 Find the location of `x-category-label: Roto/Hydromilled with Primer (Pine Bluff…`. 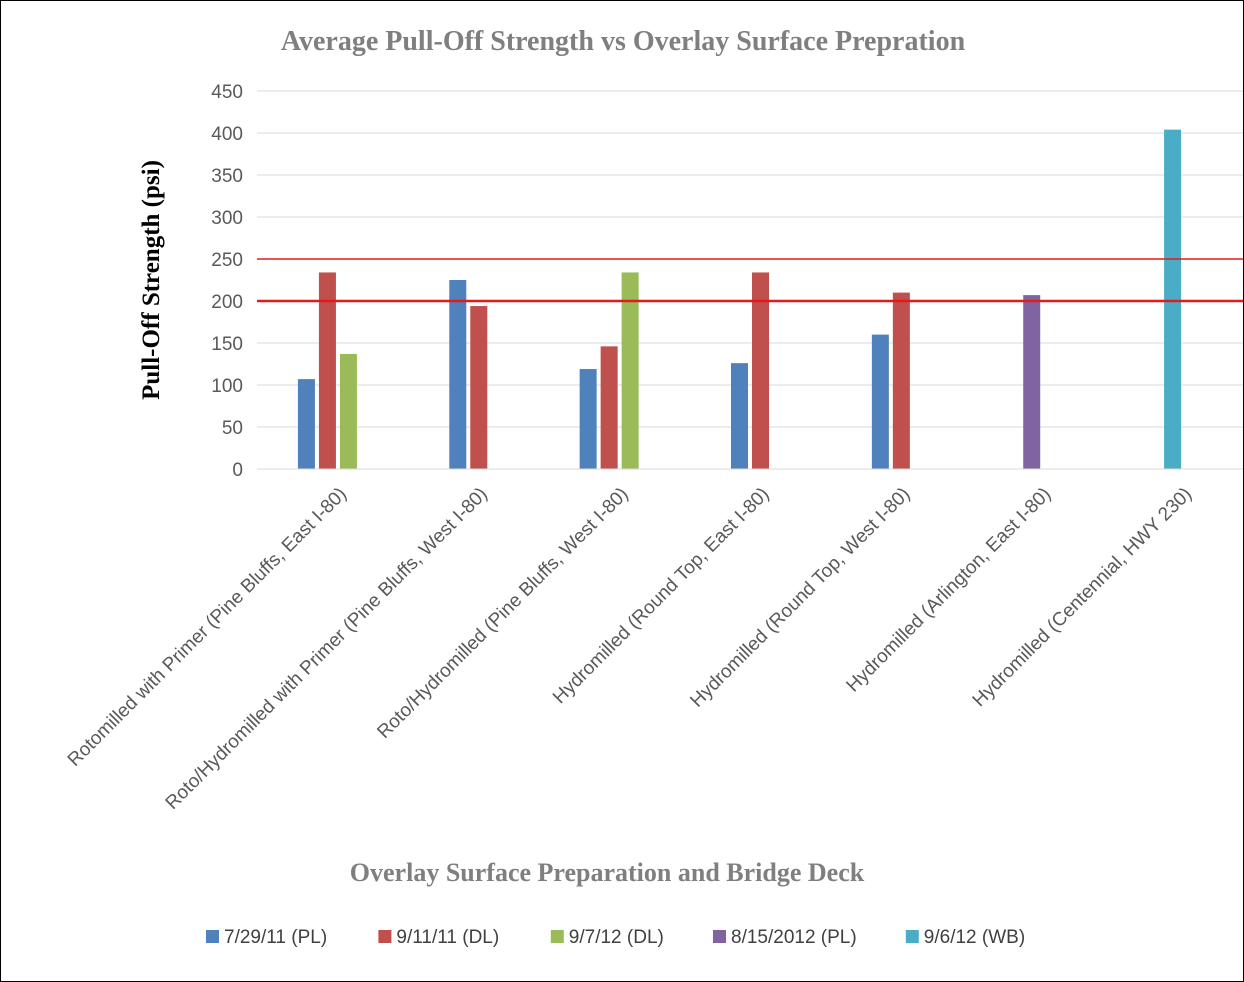

x-category-label: Roto/Hydromilled with Primer (Pine Bluff… is located at coordinates (327, 649).